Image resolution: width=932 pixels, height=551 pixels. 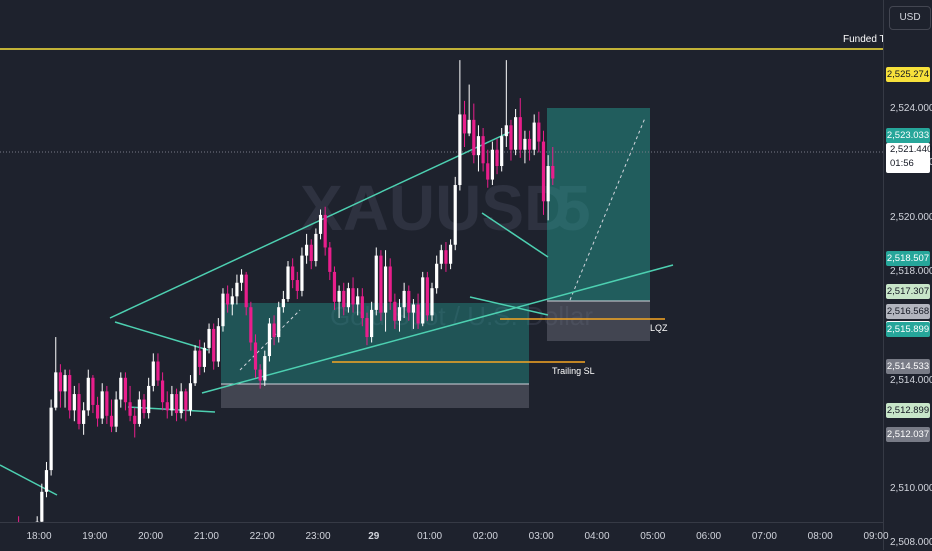 What do you see at coordinates (598, 321) in the screenshot?
I see `long-position-2-stop-zone` at bounding box center [598, 321].